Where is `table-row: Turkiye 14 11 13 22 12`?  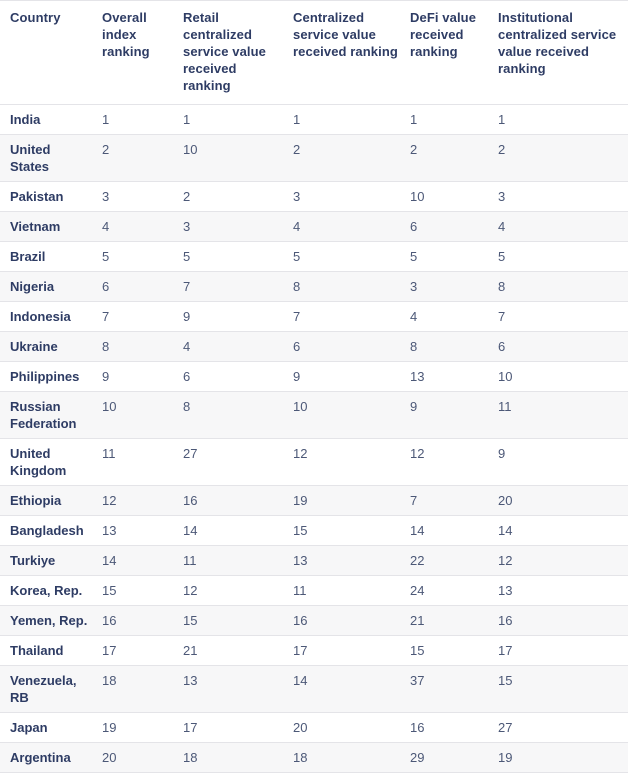 table-row: Turkiye 14 11 13 22 12 is located at coordinates (314, 560).